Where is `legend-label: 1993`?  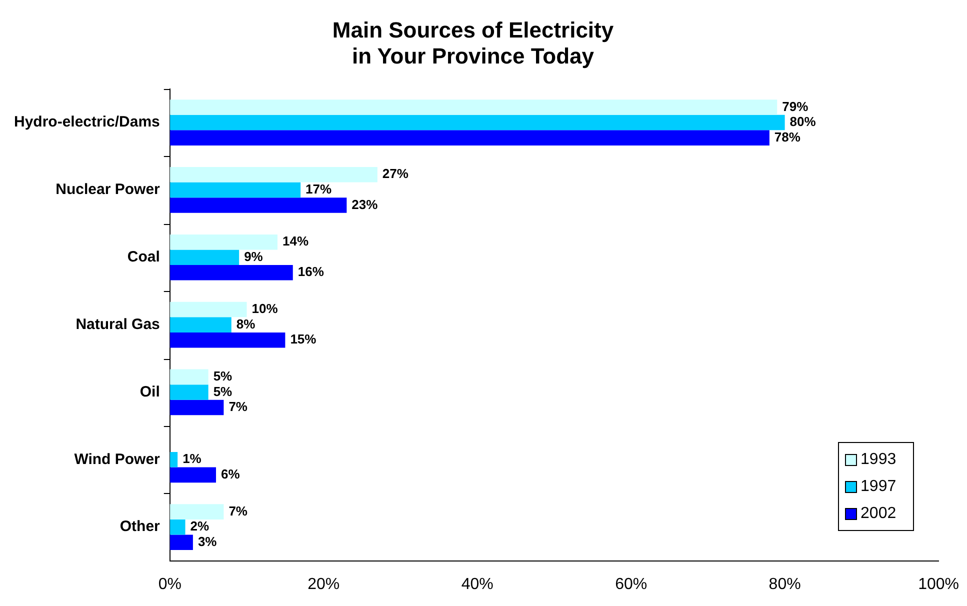 legend-label: 1993 is located at coordinates (878, 460).